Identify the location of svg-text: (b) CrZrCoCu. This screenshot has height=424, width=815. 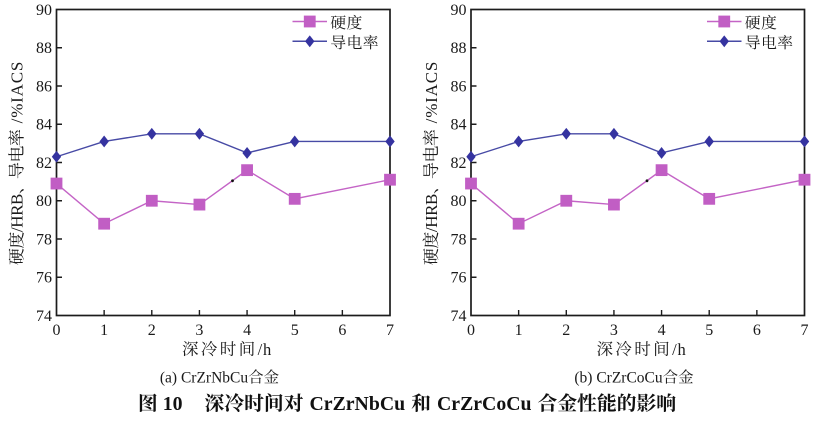
(618, 378).